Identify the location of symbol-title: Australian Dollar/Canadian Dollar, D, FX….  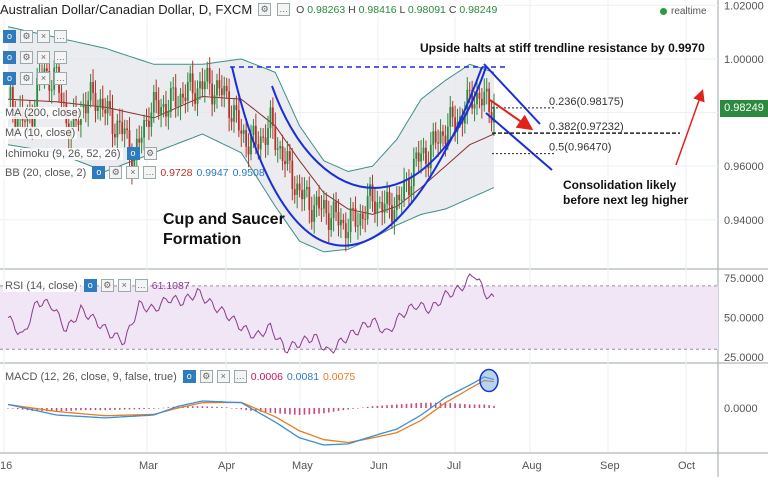
(126, 9).